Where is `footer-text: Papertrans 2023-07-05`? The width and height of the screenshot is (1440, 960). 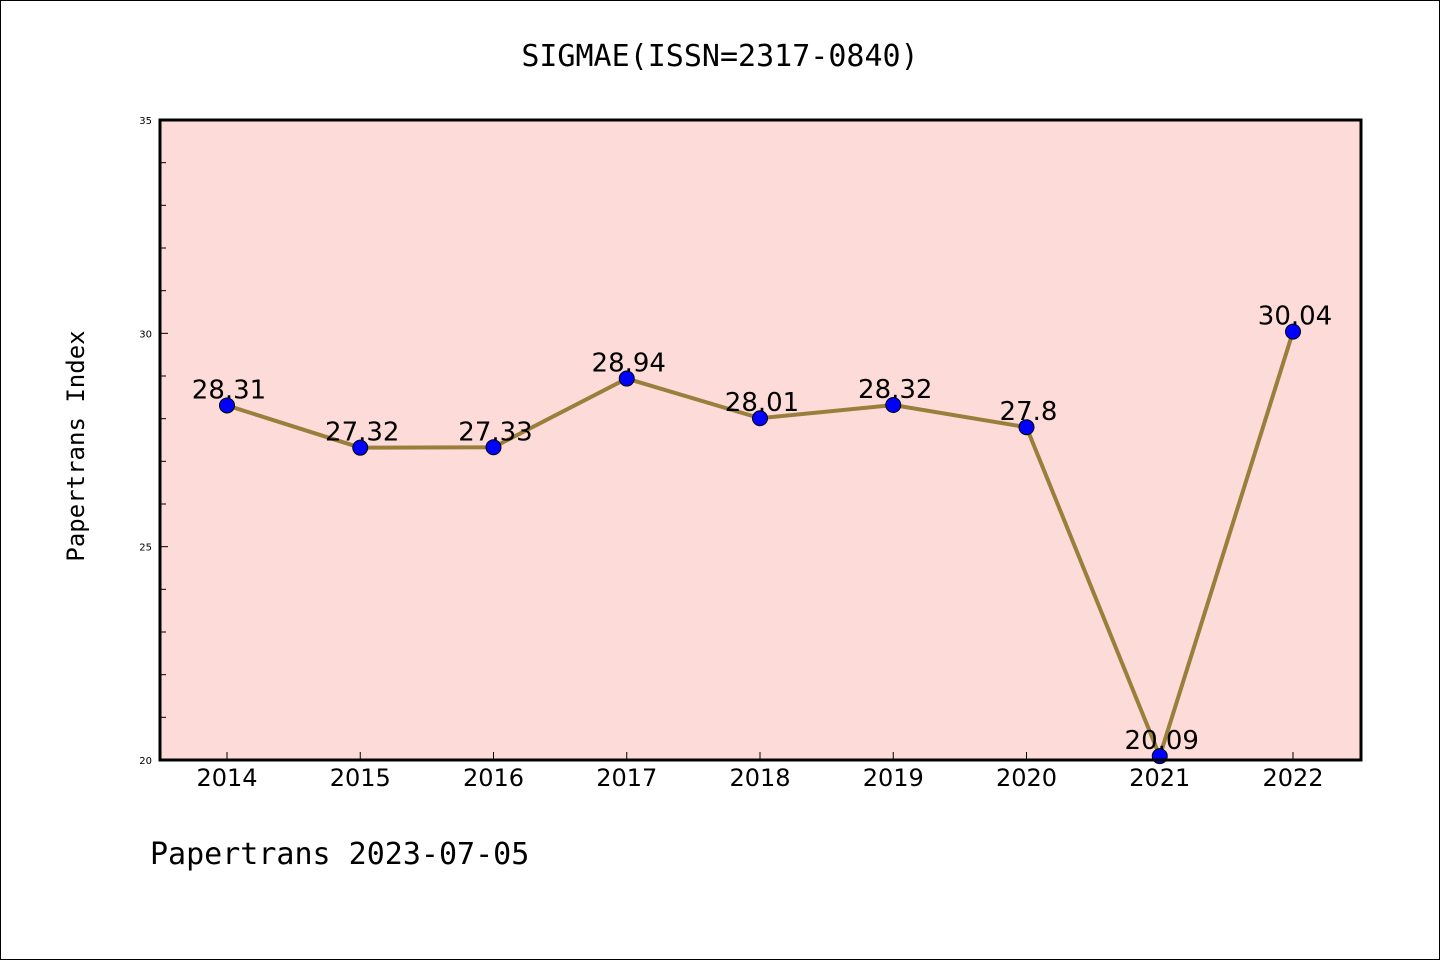 footer-text: Papertrans 2023-07-05 is located at coordinates (339, 854).